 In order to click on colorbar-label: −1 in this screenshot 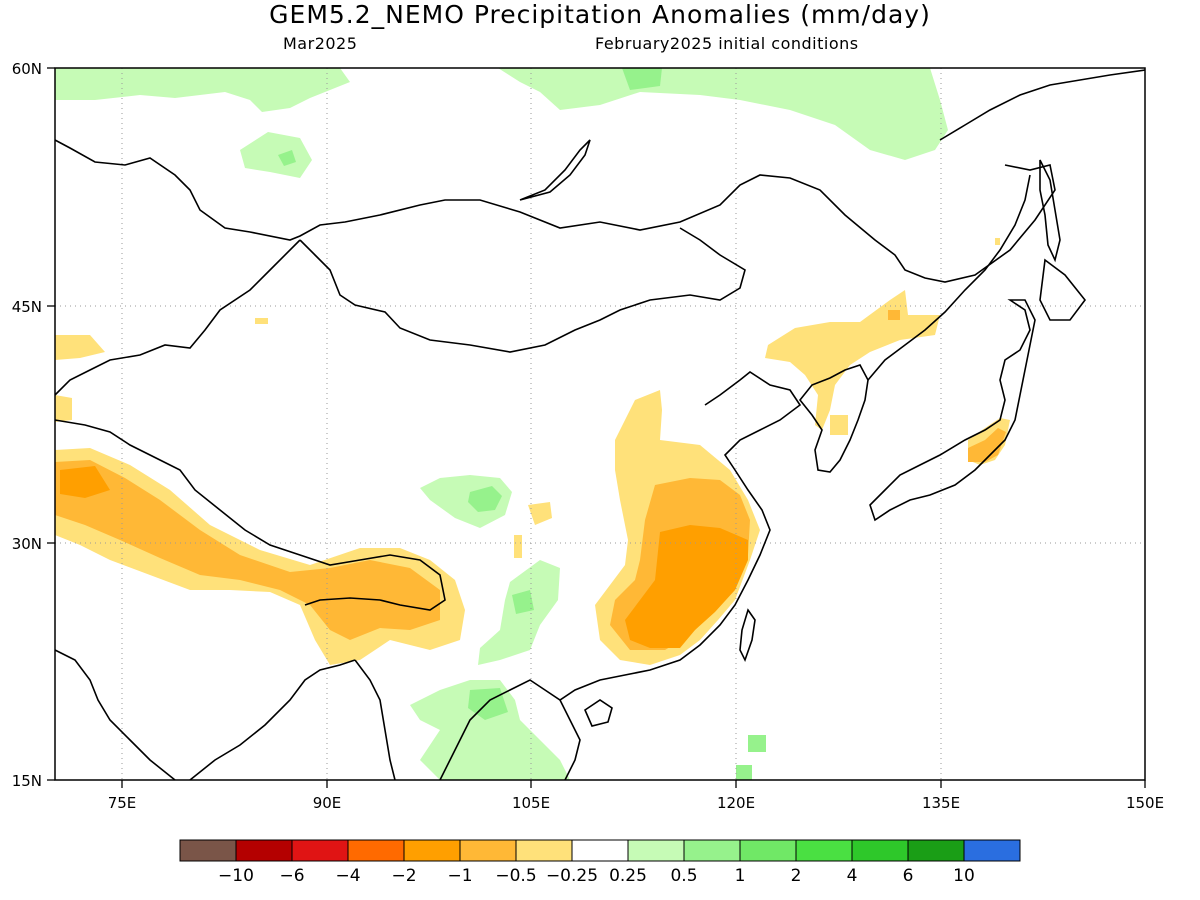, I will do `click(459, 876)`.